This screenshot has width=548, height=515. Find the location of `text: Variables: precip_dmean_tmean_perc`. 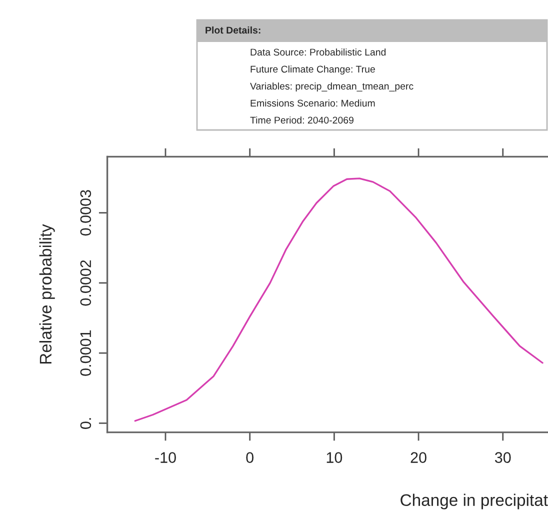

text: Variables: precip_dmean_tmean_perc is located at coordinates (332, 87).